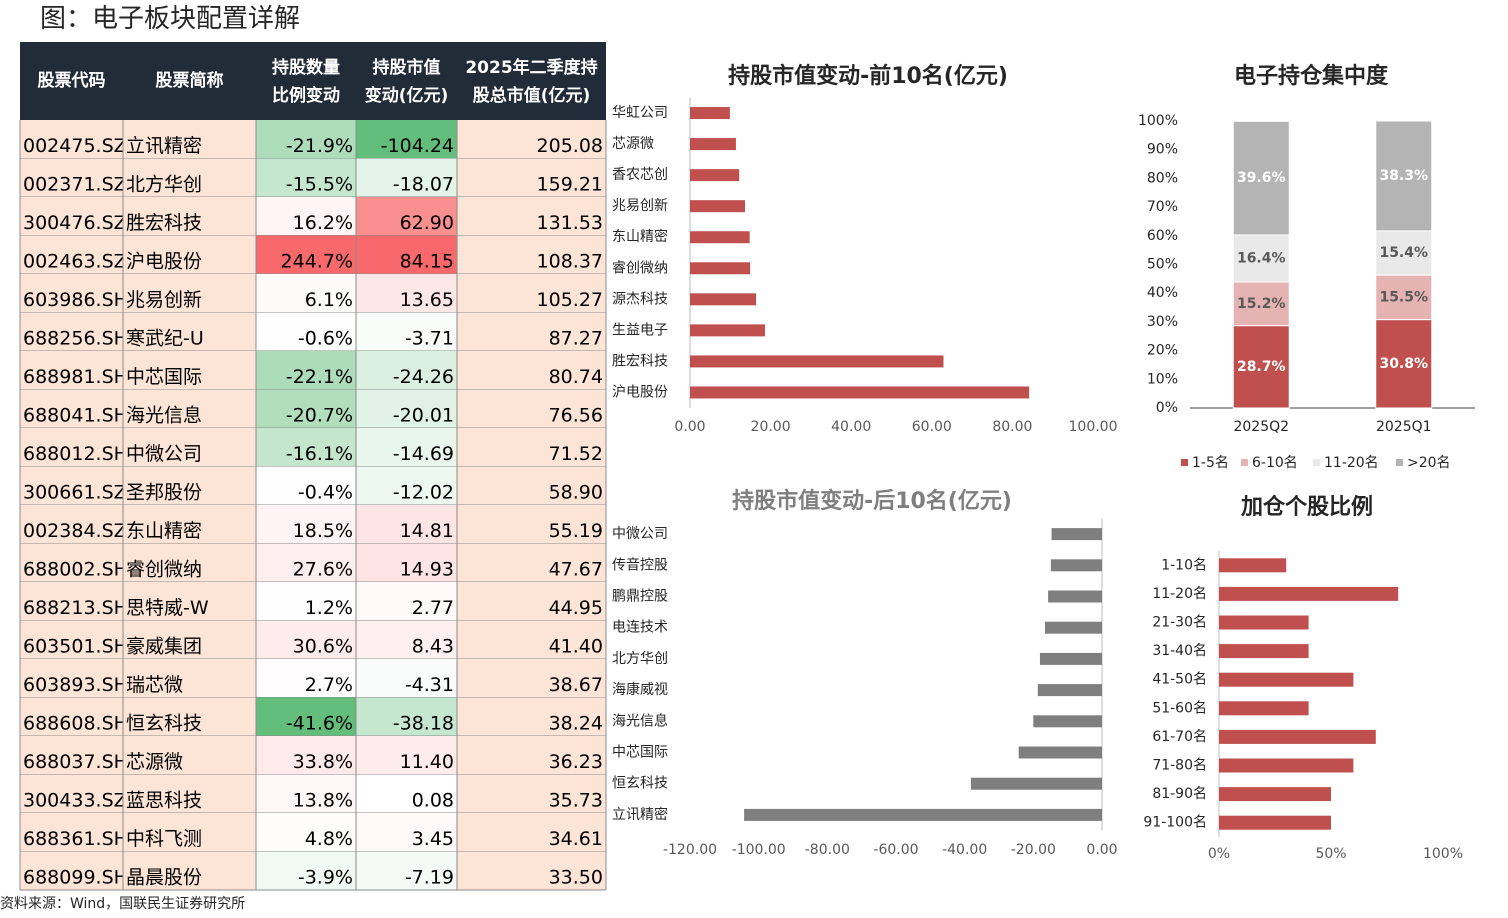 The width and height of the screenshot is (1508, 918). Describe the element at coordinates (1443, 854) in the screenshot. I see `x-tick-label: 100%` at that location.